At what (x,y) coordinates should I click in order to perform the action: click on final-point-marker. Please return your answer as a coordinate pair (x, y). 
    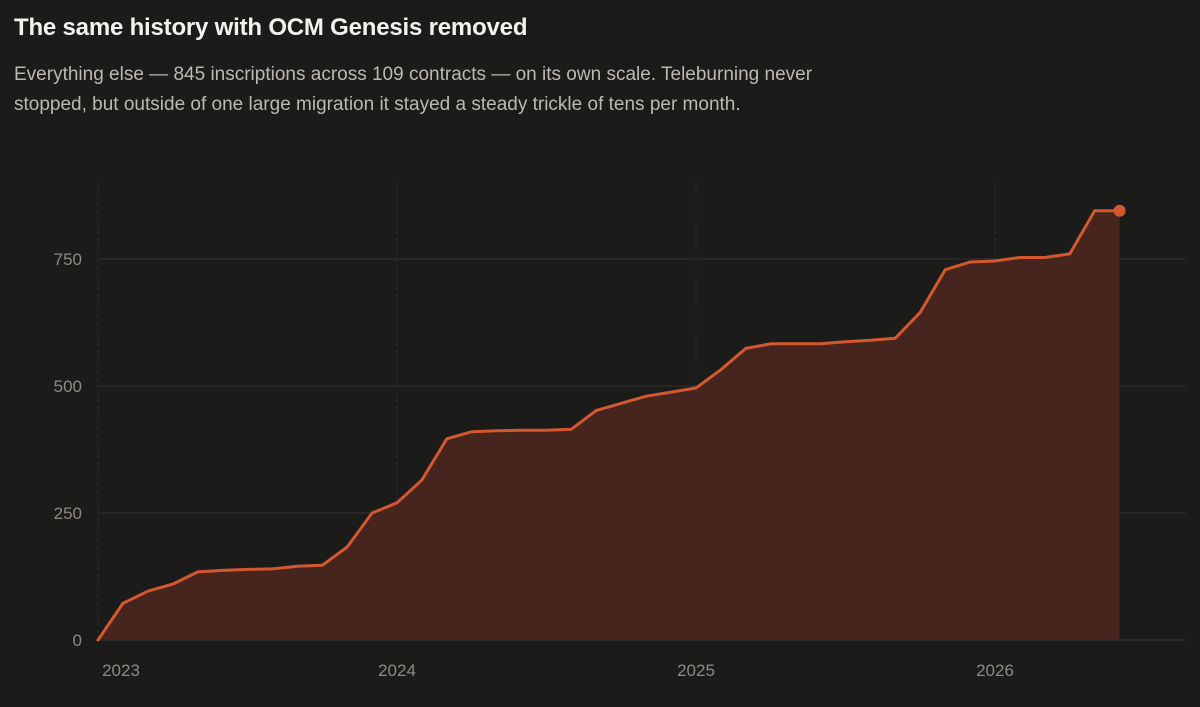
    Looking at the image, I should click on (1119, 210).